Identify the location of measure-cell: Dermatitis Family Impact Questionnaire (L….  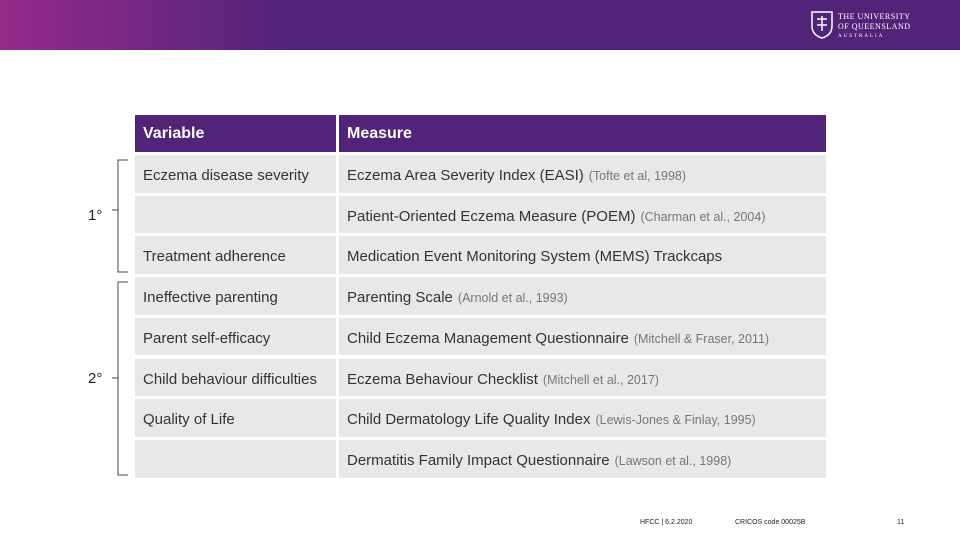
(582, 458).